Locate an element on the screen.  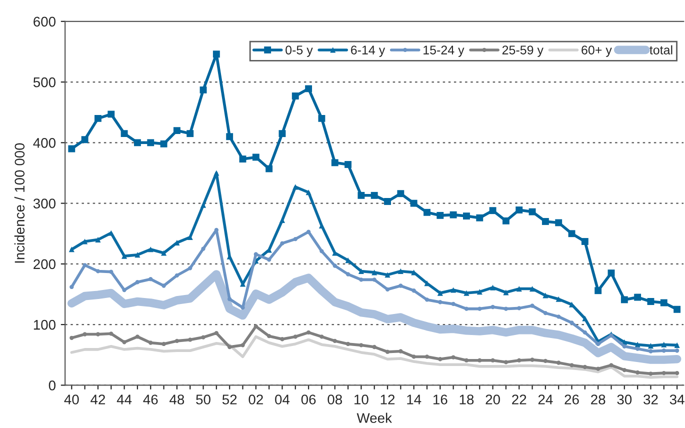
x-tick-label: 10 is located at coordinates (361, 399).